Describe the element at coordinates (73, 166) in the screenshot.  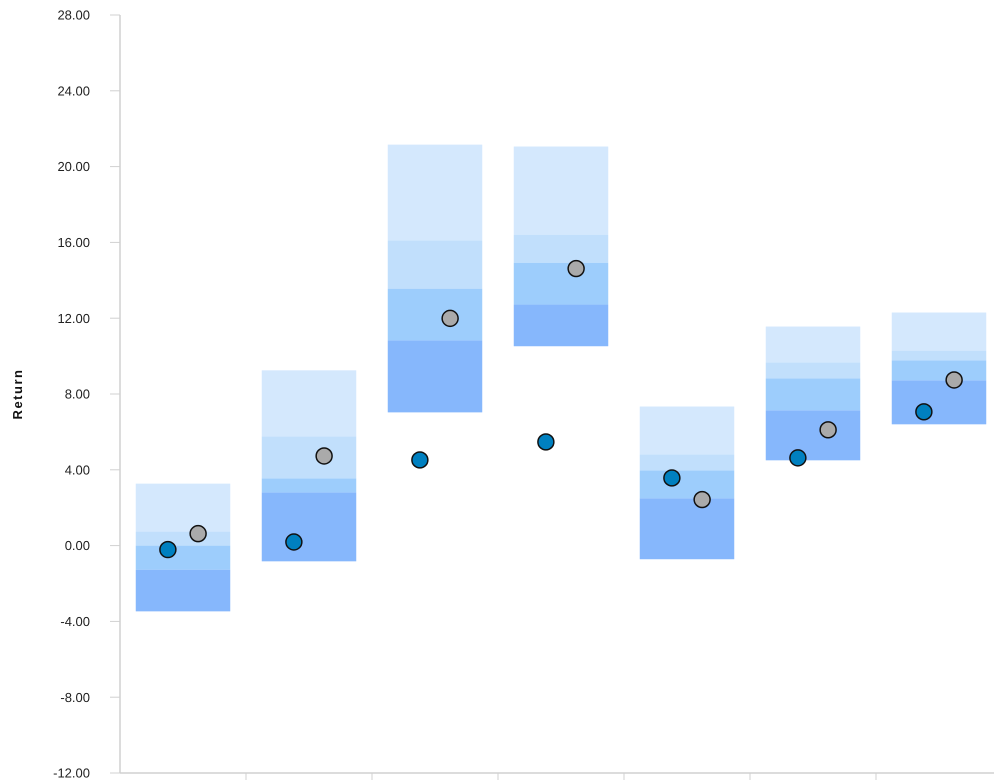
I see `y-tick-label: 20.00` at that location.